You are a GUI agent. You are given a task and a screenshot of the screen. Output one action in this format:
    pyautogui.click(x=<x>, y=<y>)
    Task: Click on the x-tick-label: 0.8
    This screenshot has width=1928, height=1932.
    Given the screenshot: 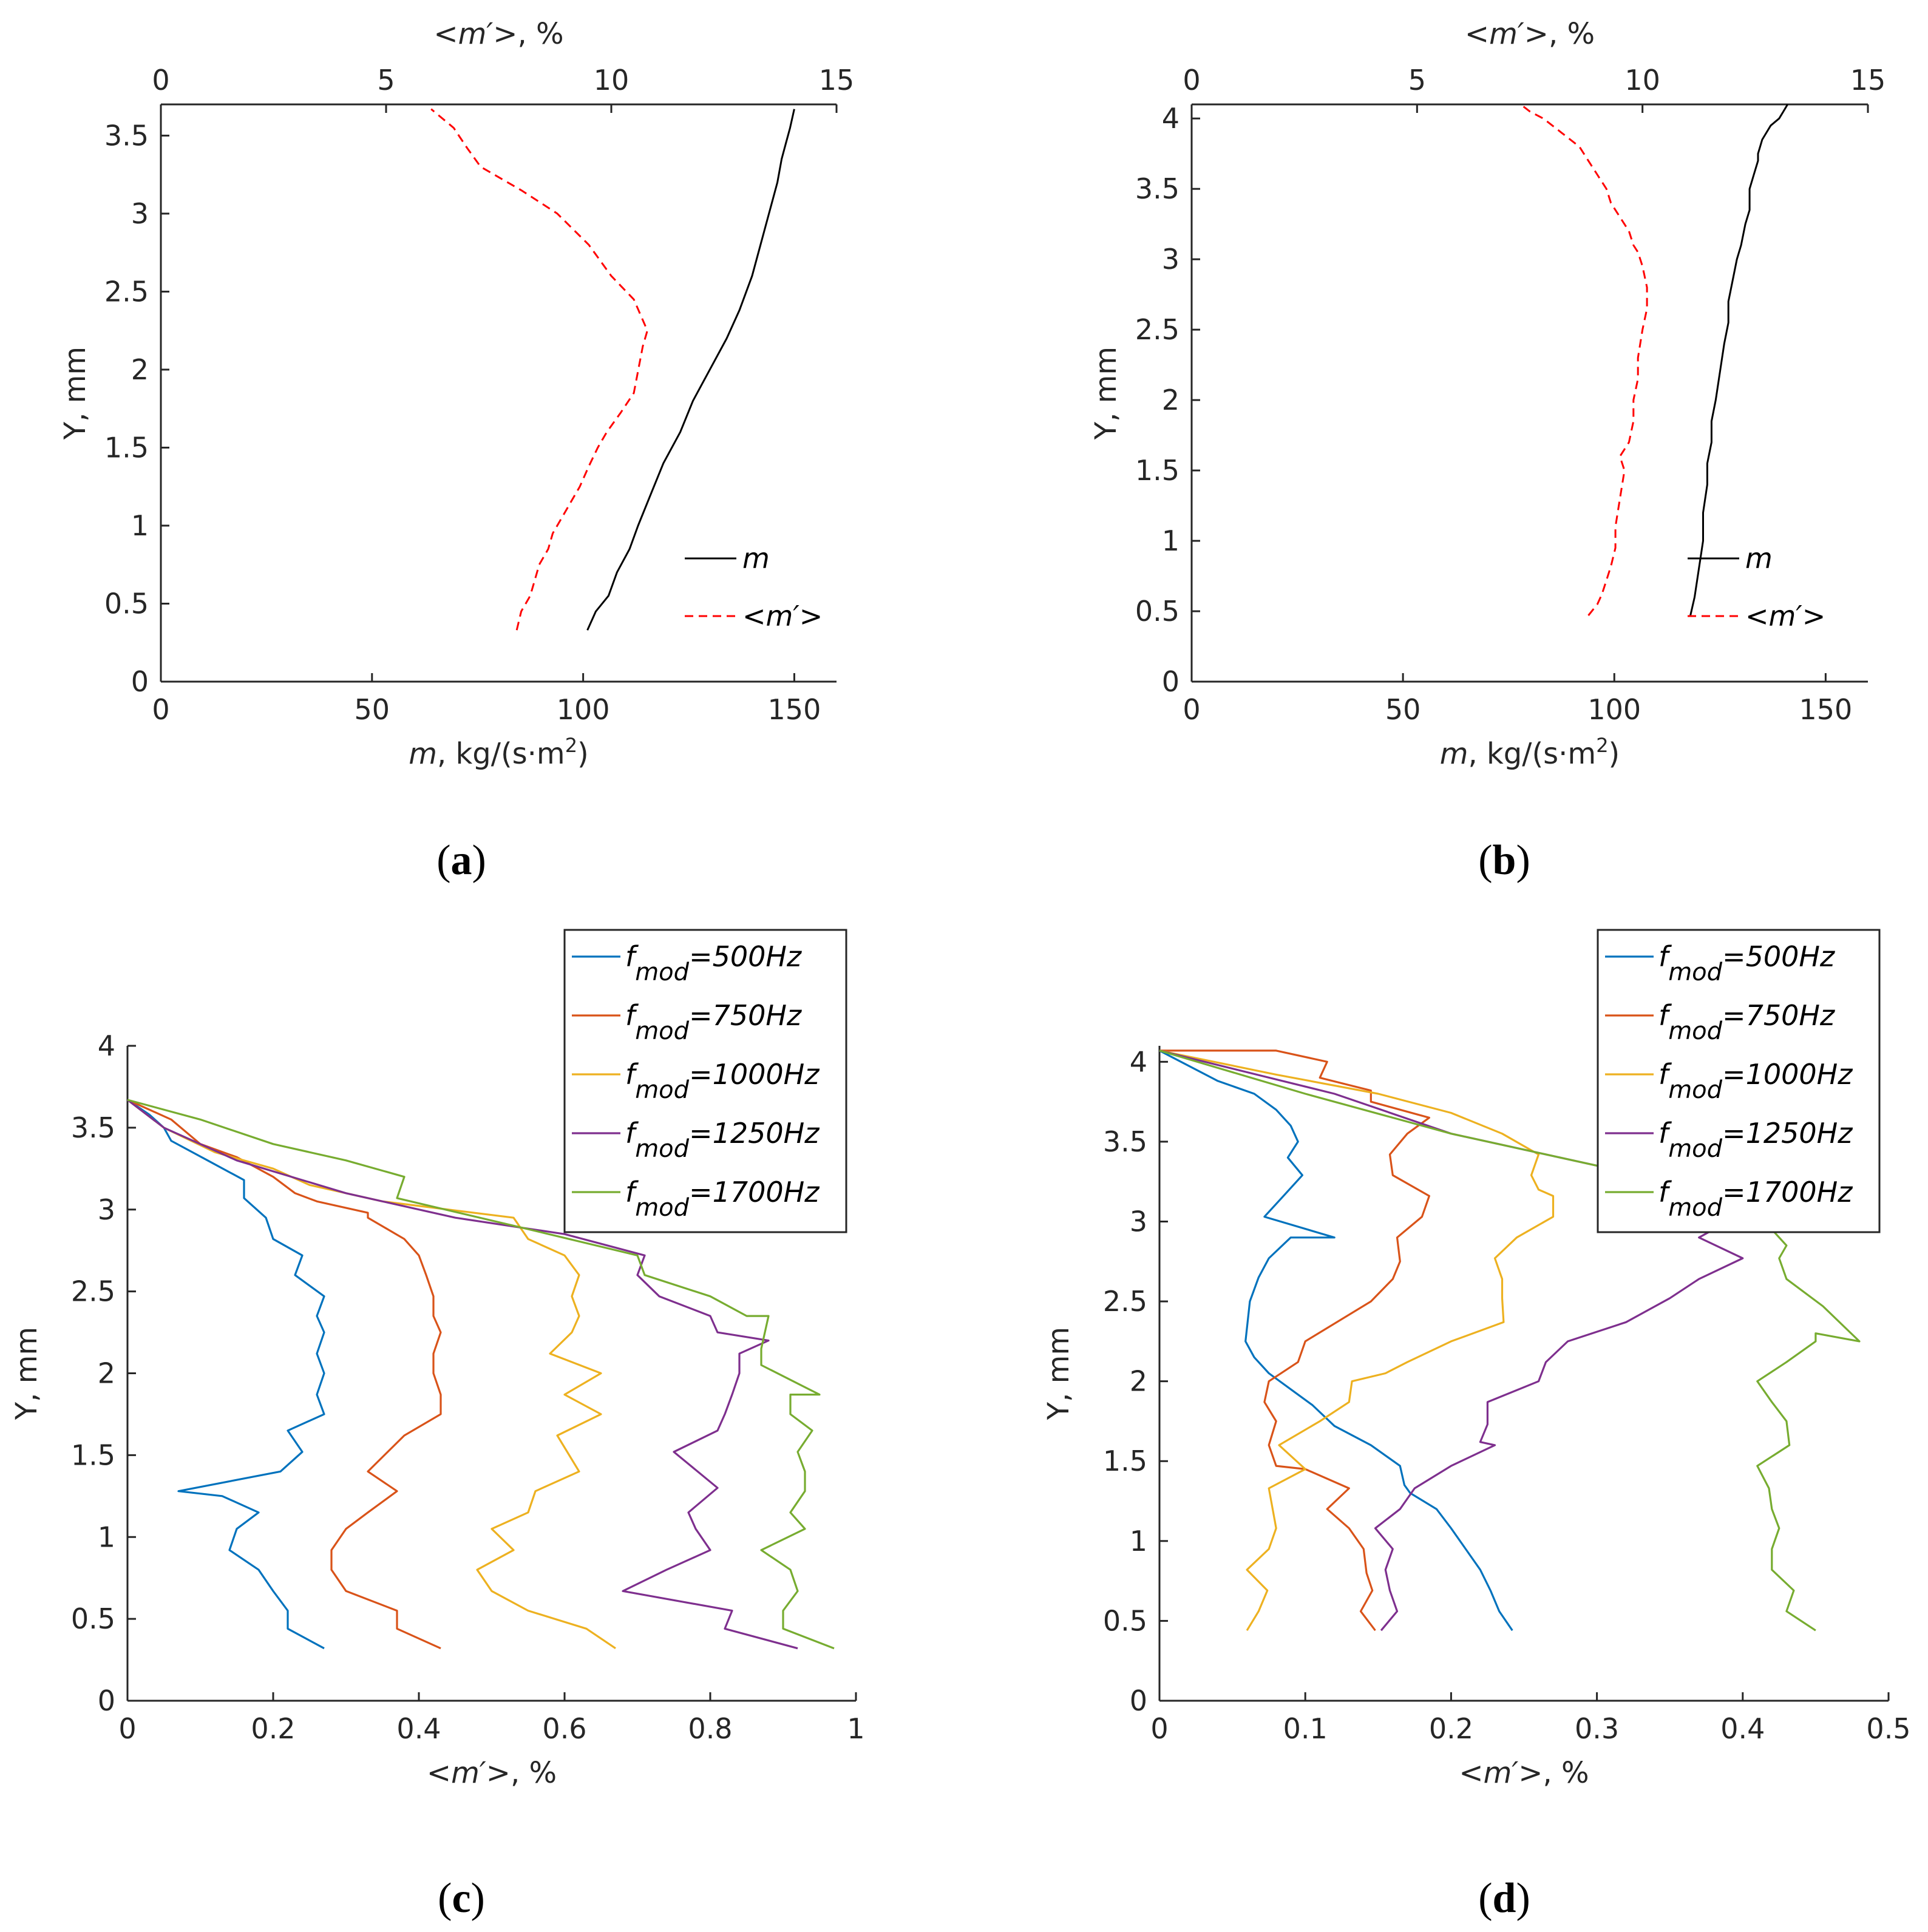 What is the action you would take?
    pyautogui.click(x=710, y=1728)
    